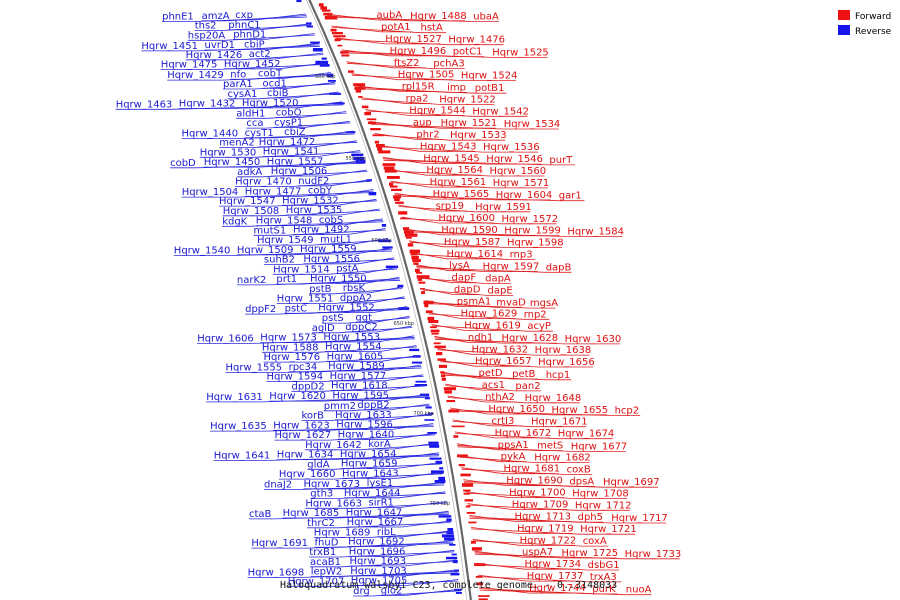 The height and width of the screenshot is (600, 900). What do you see at coordinates (467, 290) in the screenshot?
I see `forward-gene-label: dapD` at bounding box center [467, 290].